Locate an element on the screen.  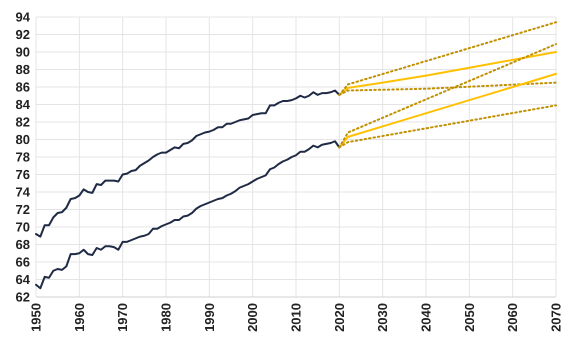
x-tick-label: 2050 is located at coordinates (469, 317).